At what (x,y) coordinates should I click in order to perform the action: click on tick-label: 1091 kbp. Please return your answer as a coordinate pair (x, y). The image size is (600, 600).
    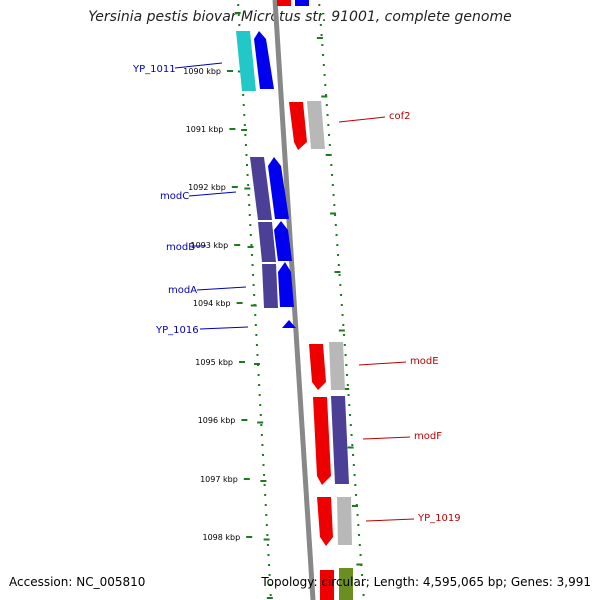
    Looking at the image, I should click on (205, 129).